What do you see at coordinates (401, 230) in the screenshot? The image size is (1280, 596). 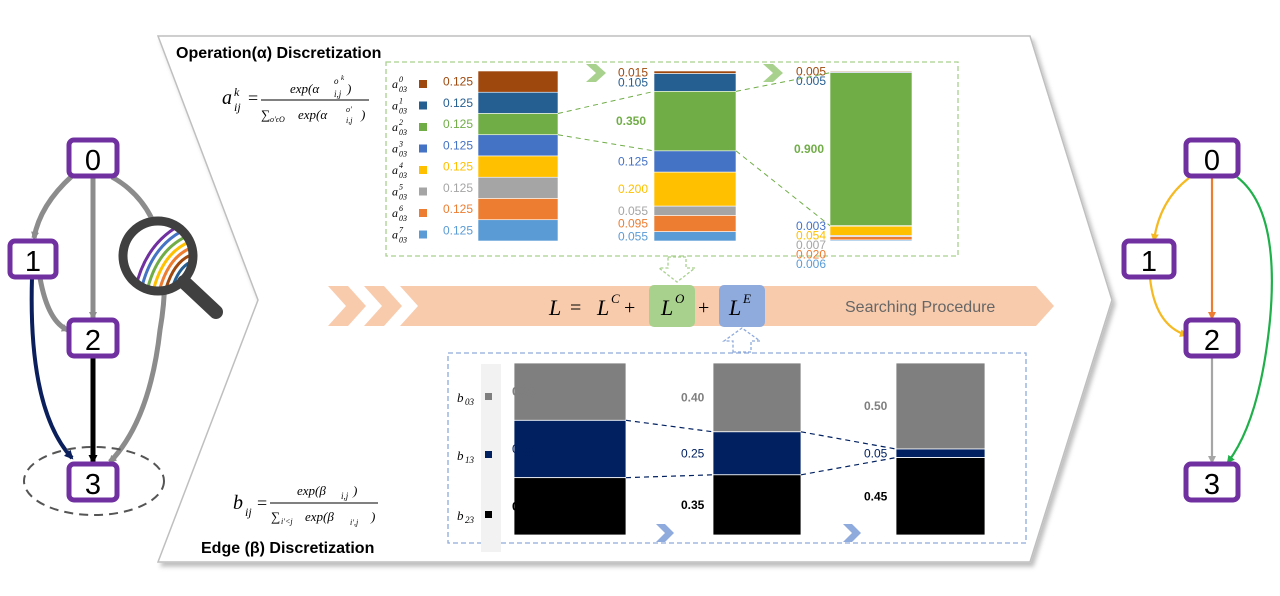 I see `op-legend-sup: 7` at bounding box center [401, 230].